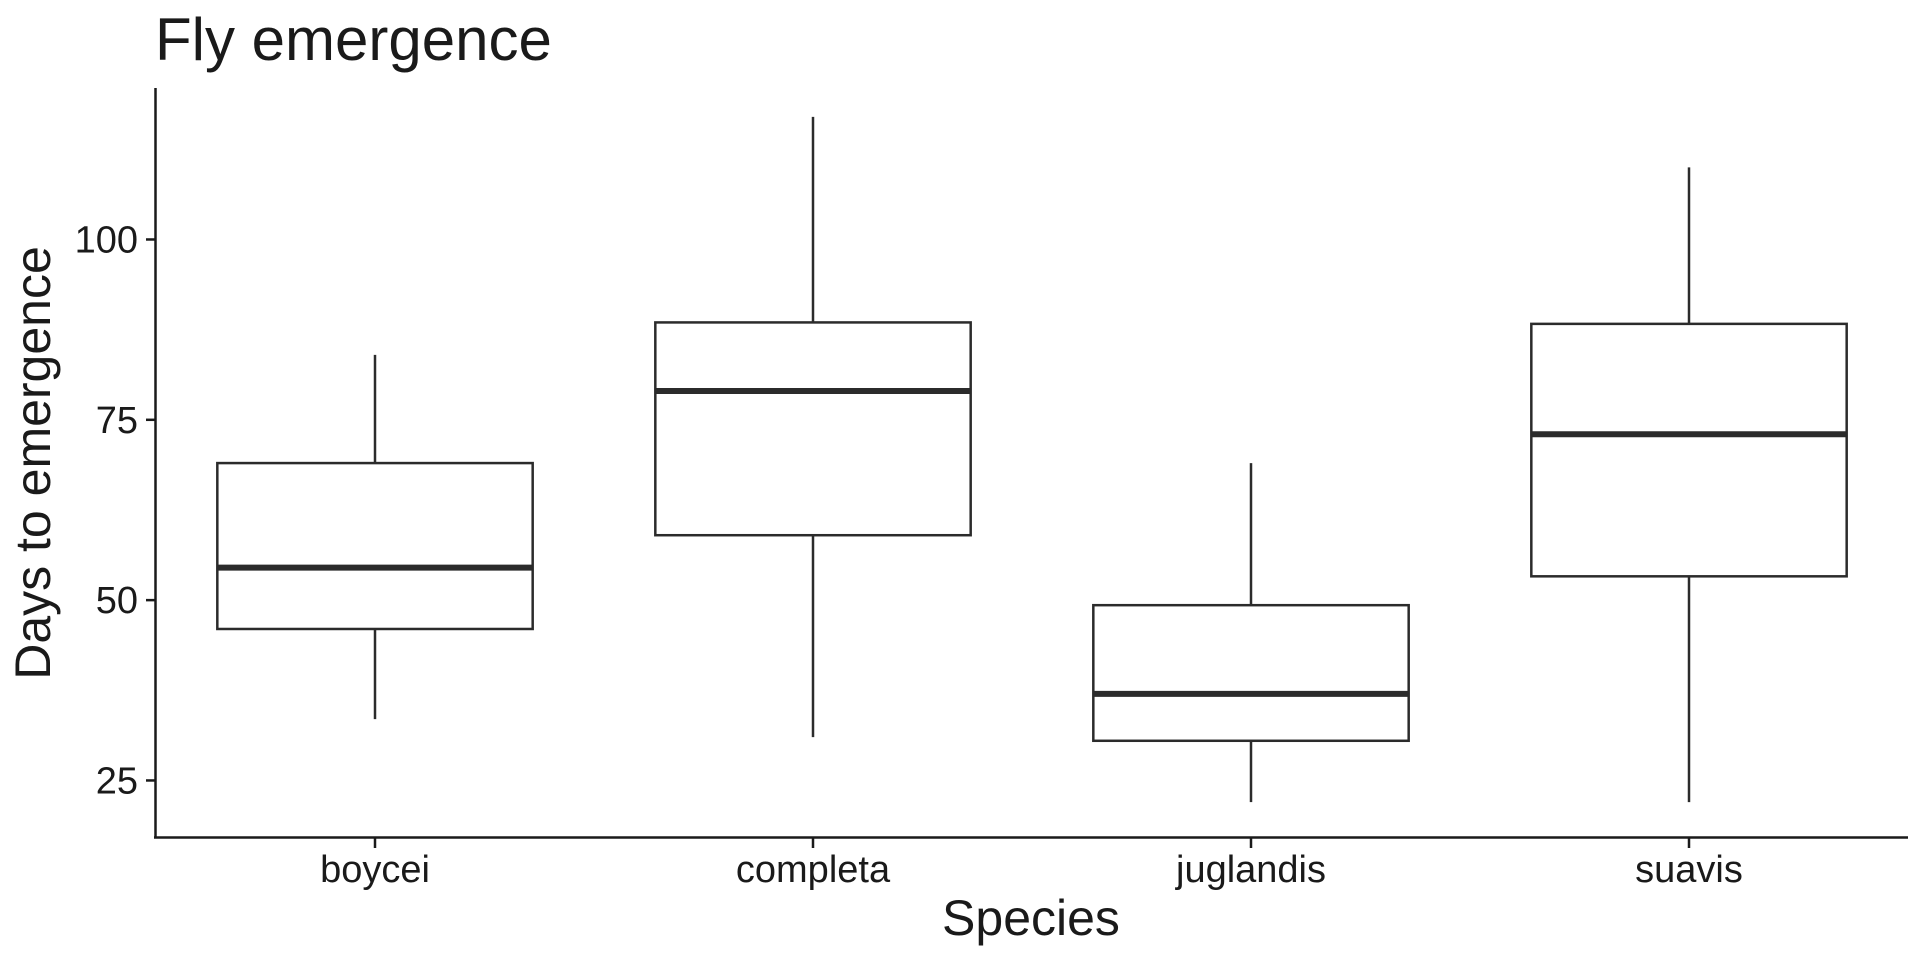 Image resolution: width=1920 pixels, height=960 pixels. Describe the element at coordinates (1689, 870) in the screenshot. I see `x-tick-label: suavis` at that location.